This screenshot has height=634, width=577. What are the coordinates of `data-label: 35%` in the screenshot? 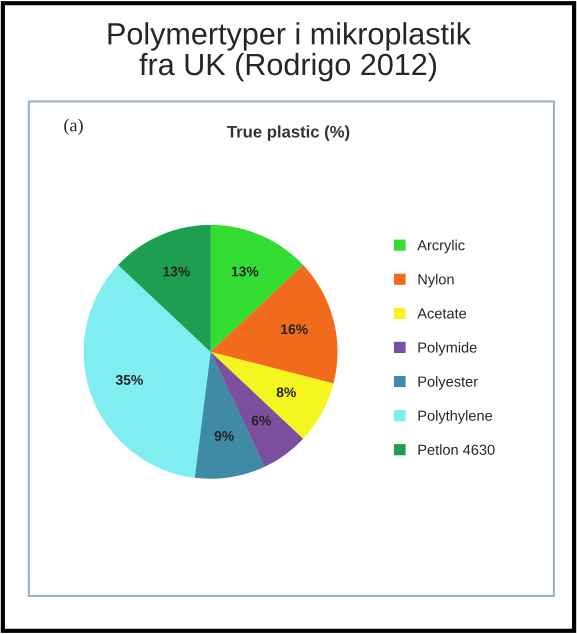 It's located at (129, 380).